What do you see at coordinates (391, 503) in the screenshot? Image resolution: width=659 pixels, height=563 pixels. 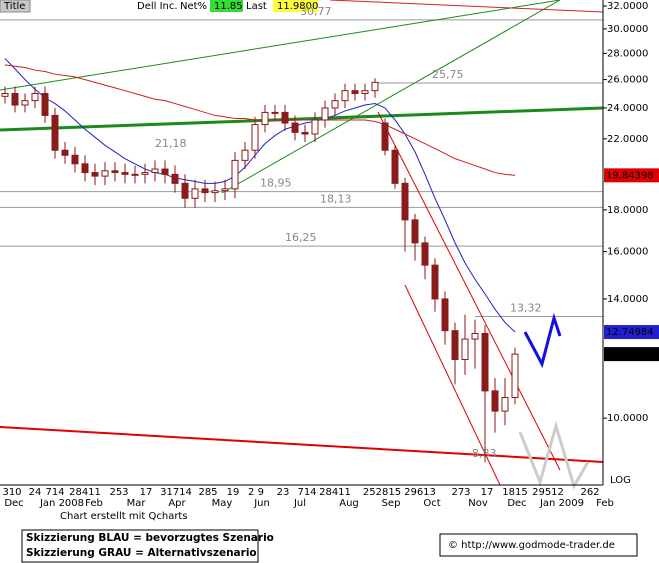 I see `month-label: Sep` at bounding box center [391, 503].